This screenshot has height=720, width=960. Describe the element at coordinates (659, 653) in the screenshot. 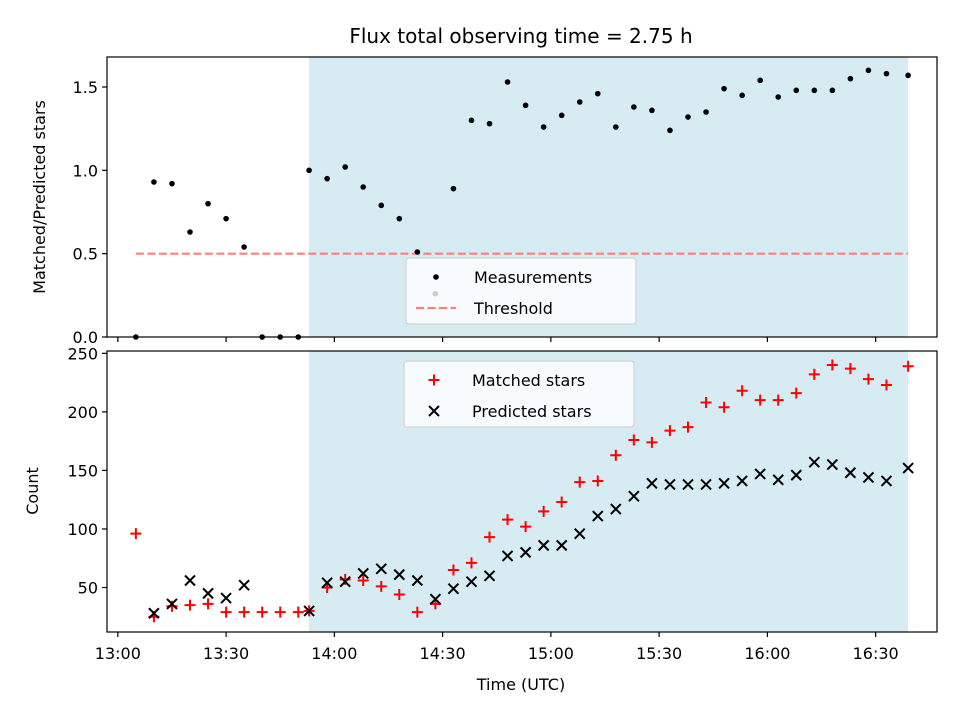

I see `x-tick-label: 15:30` at that location.